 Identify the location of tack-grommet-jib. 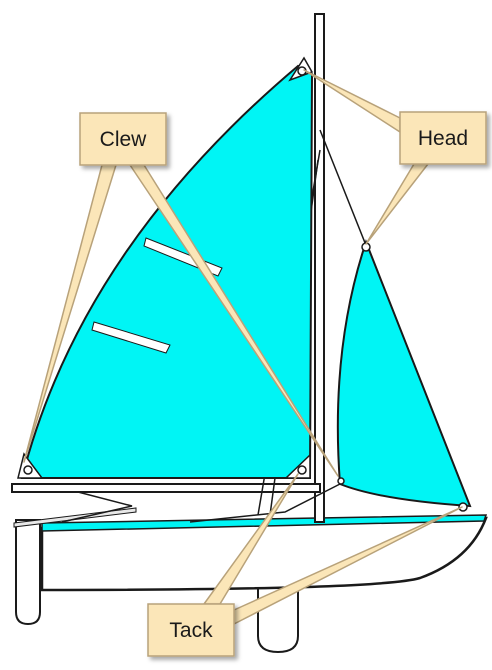
(463, 507).